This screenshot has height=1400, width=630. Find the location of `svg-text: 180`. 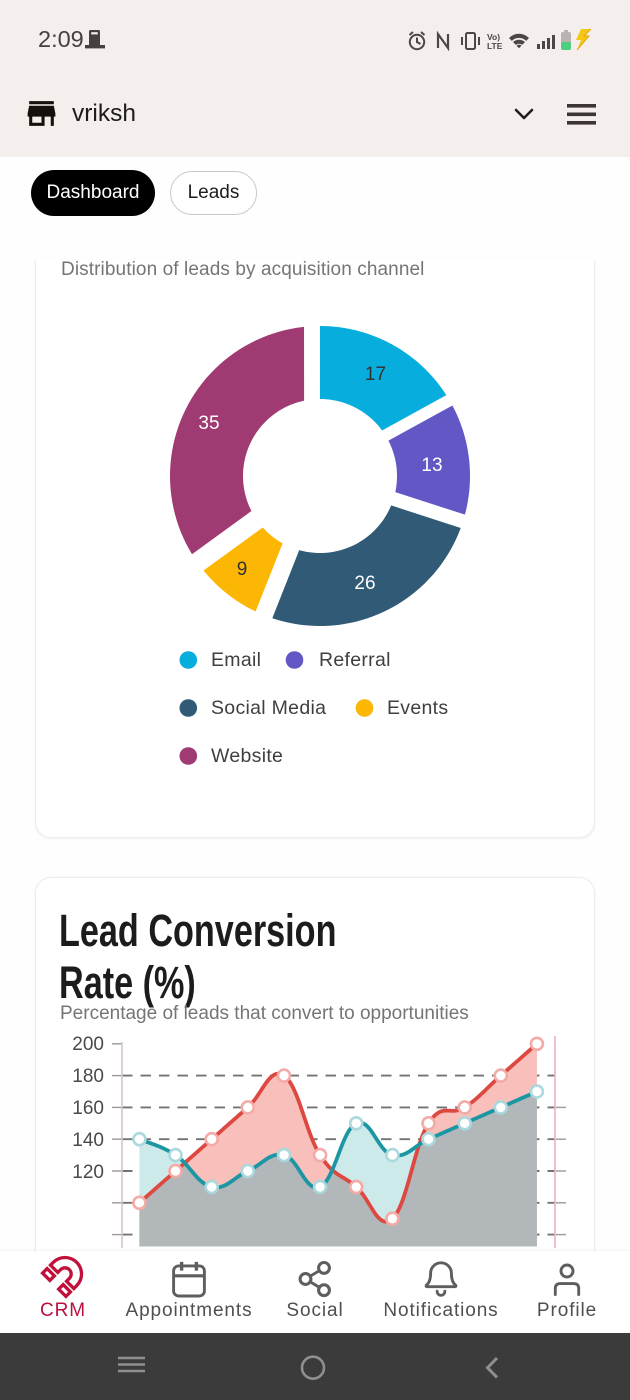

svg-text: 180 is located at coordinates (88, 1076).